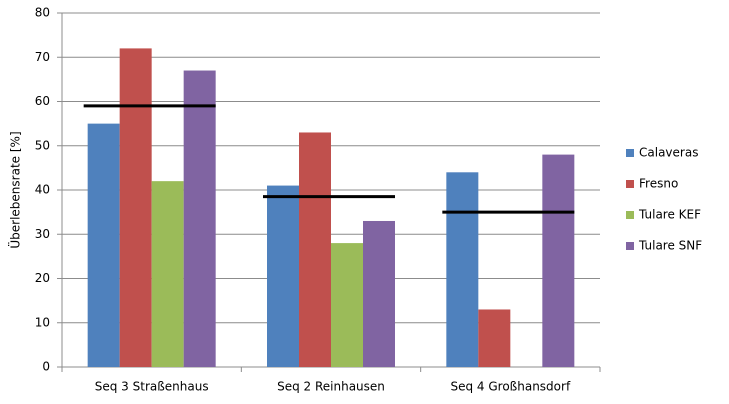 The image size is (729, 404). What do you see at coordinates (658, 184) in the screenshot?
I see `legend-label: Fresno` at bounding box center [658, 184].